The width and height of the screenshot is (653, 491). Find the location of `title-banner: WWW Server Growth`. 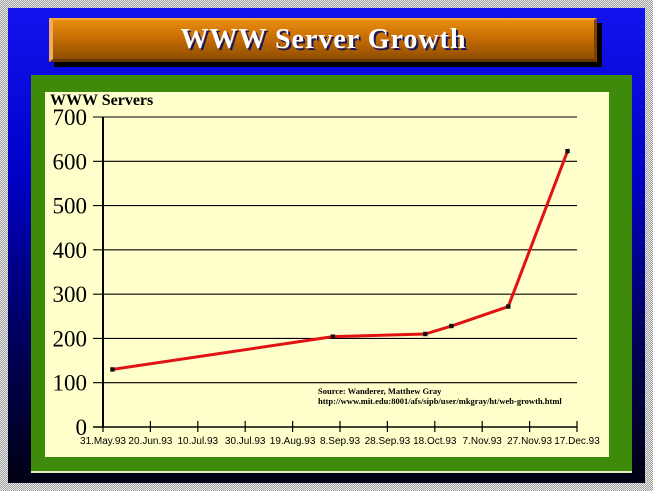

title-banner: WWW Server Growth is located at coordinates (323, 40).